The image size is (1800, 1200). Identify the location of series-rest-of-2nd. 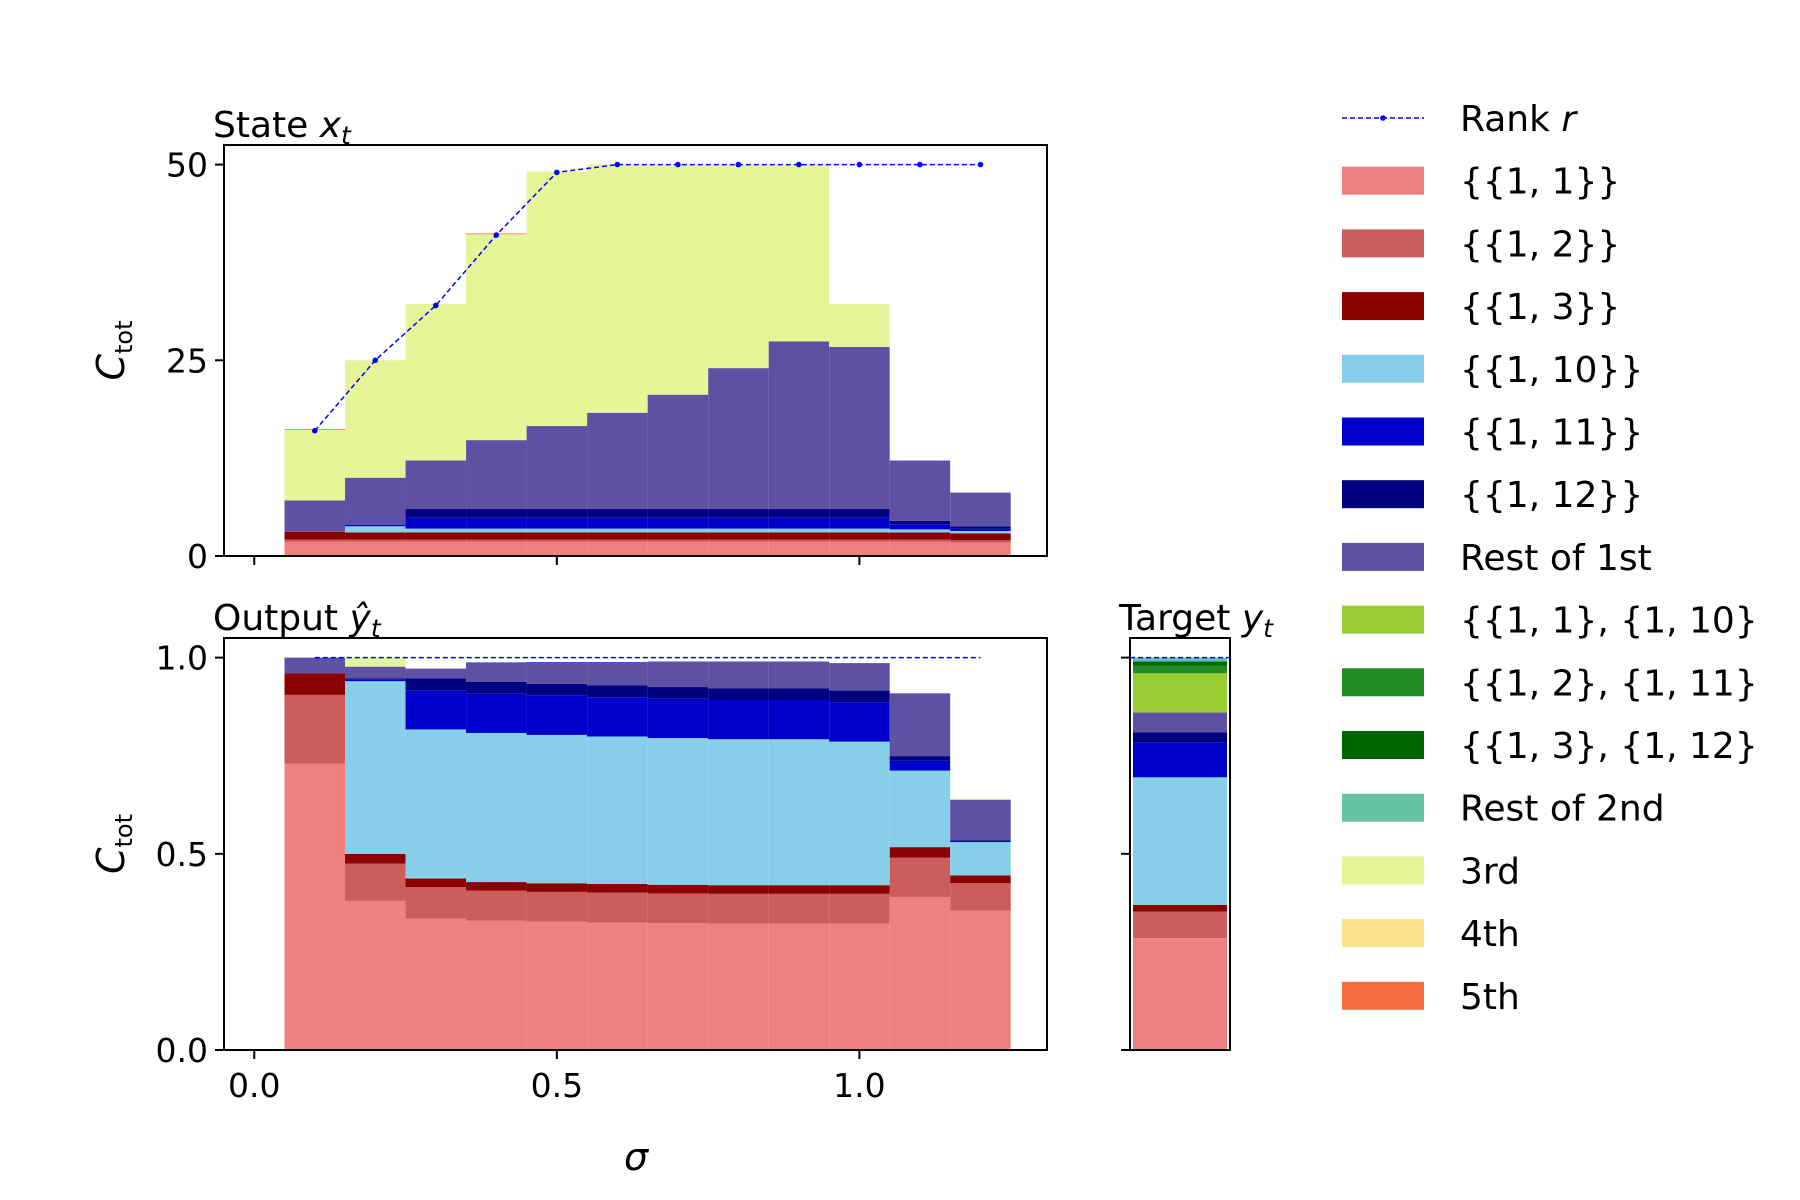
(1180, 659).